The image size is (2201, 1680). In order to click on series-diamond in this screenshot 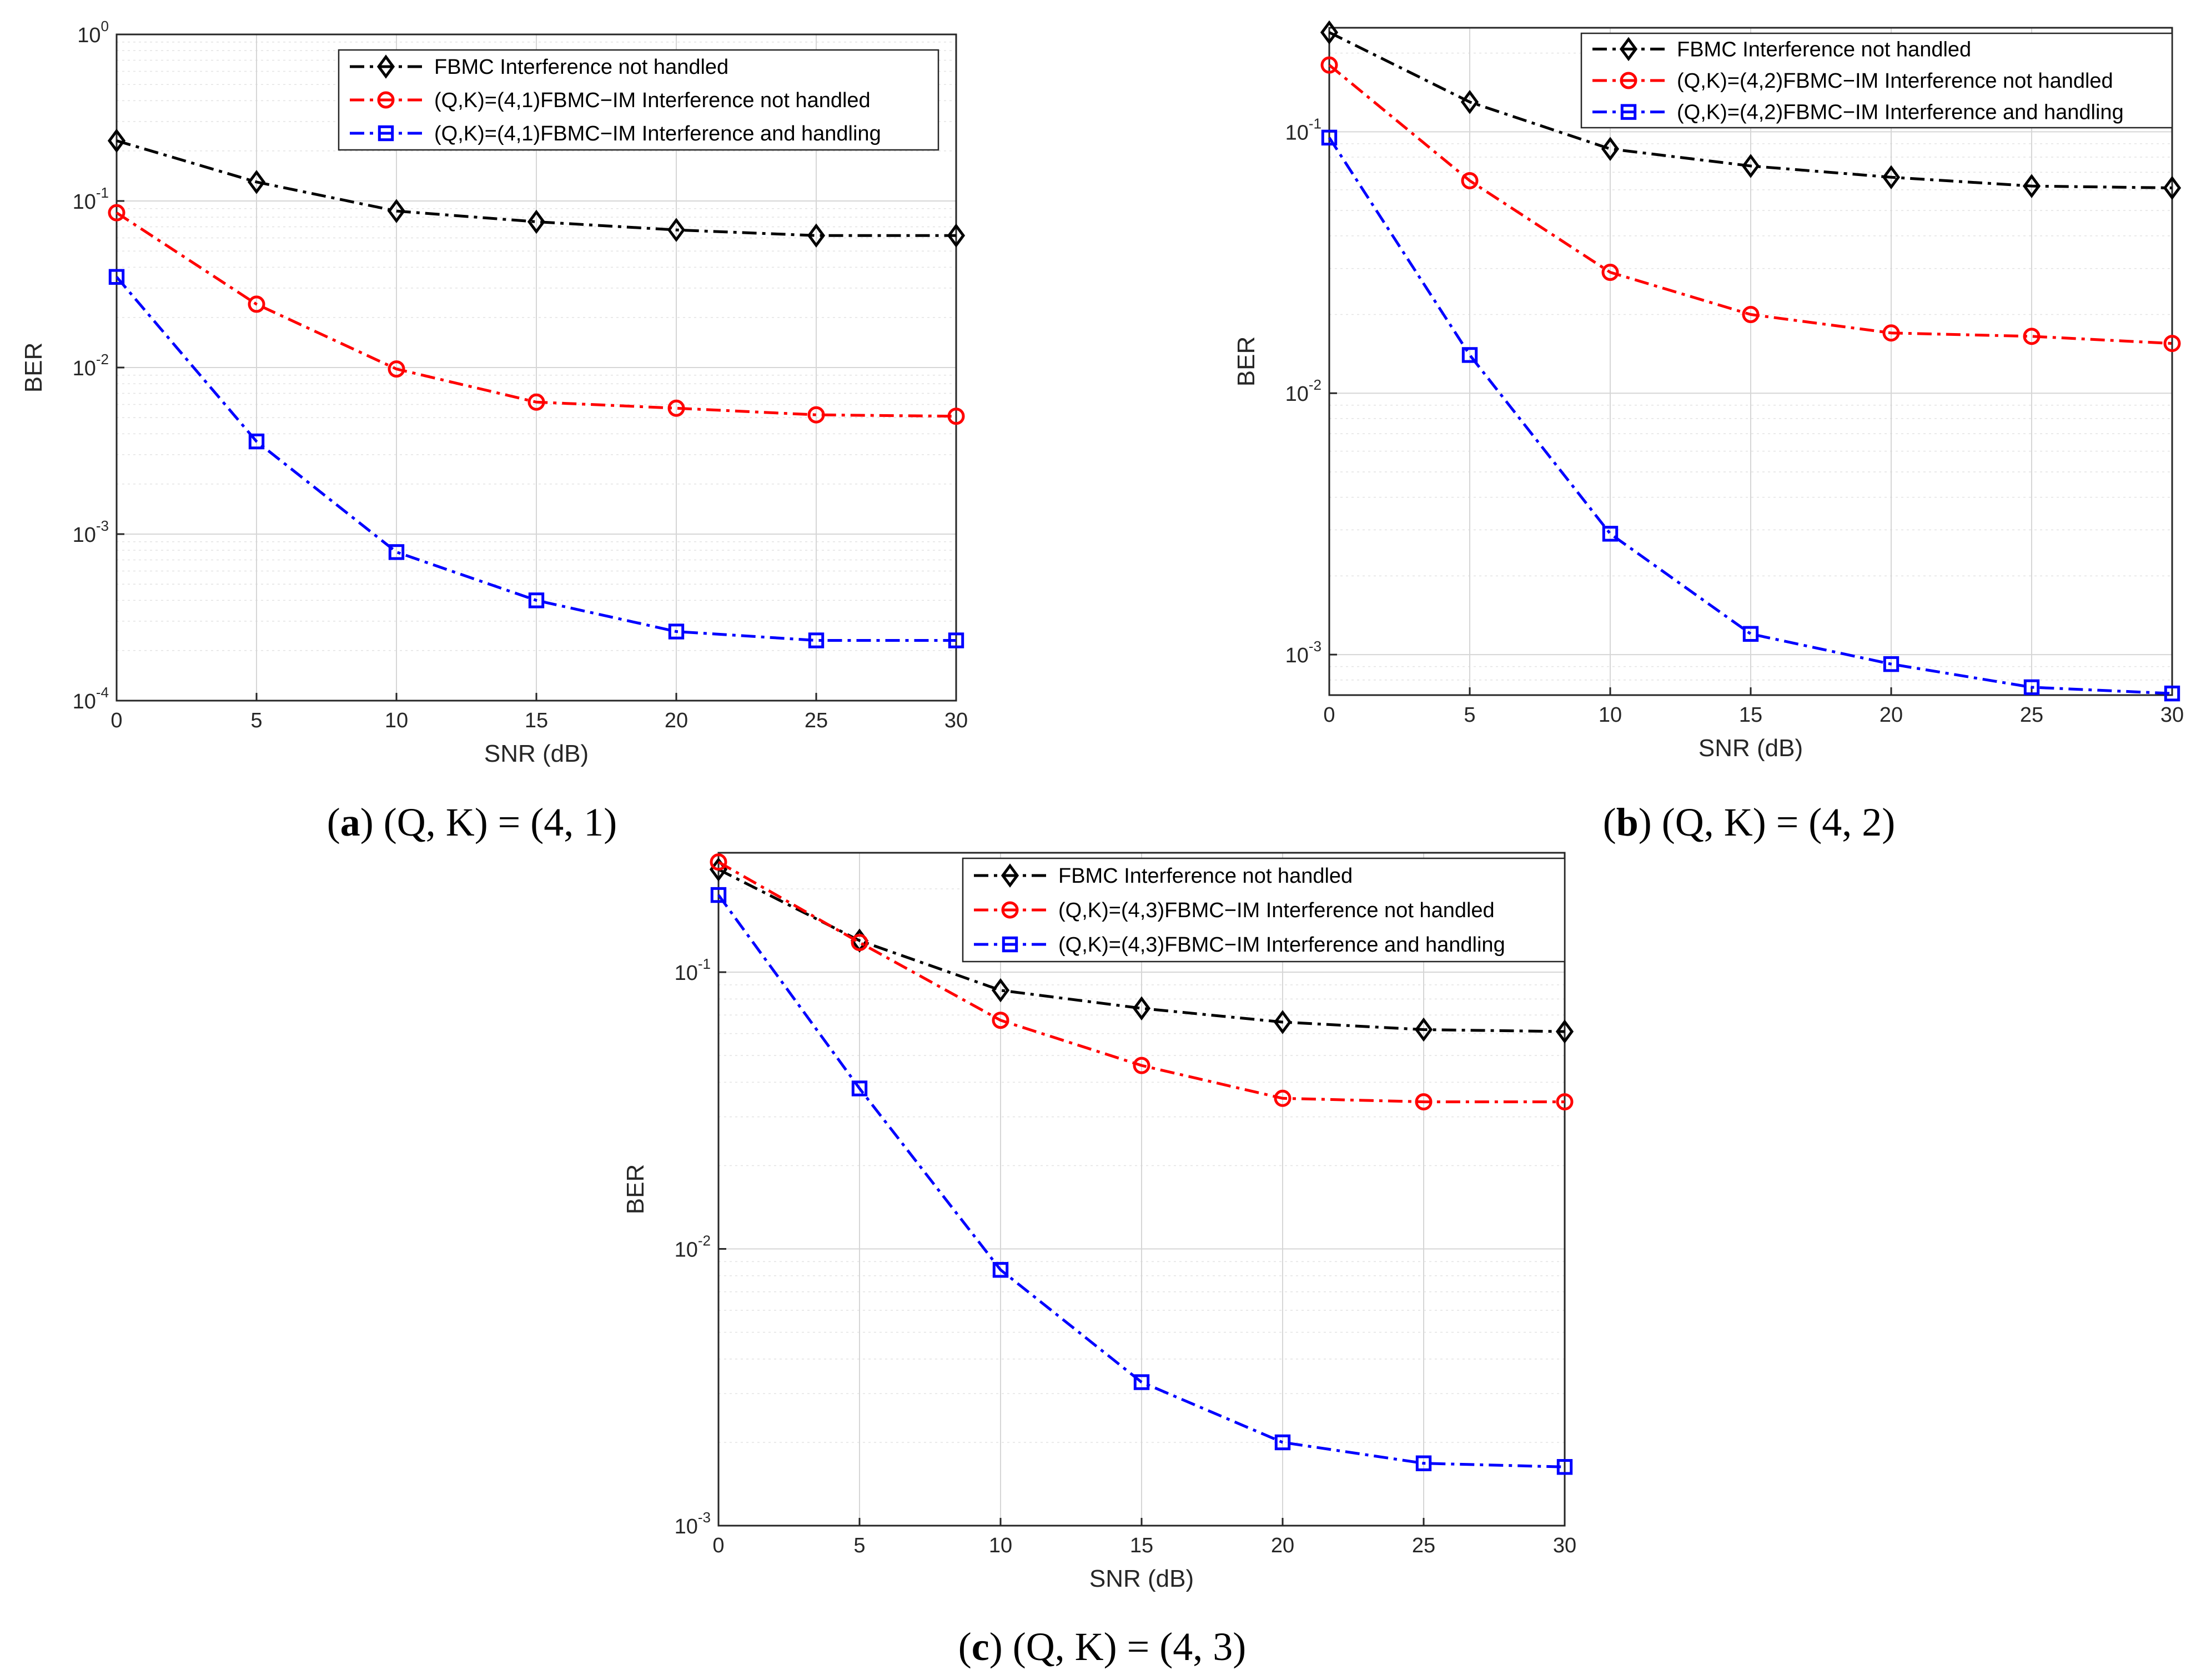, I will do `click(1751, 110)`.